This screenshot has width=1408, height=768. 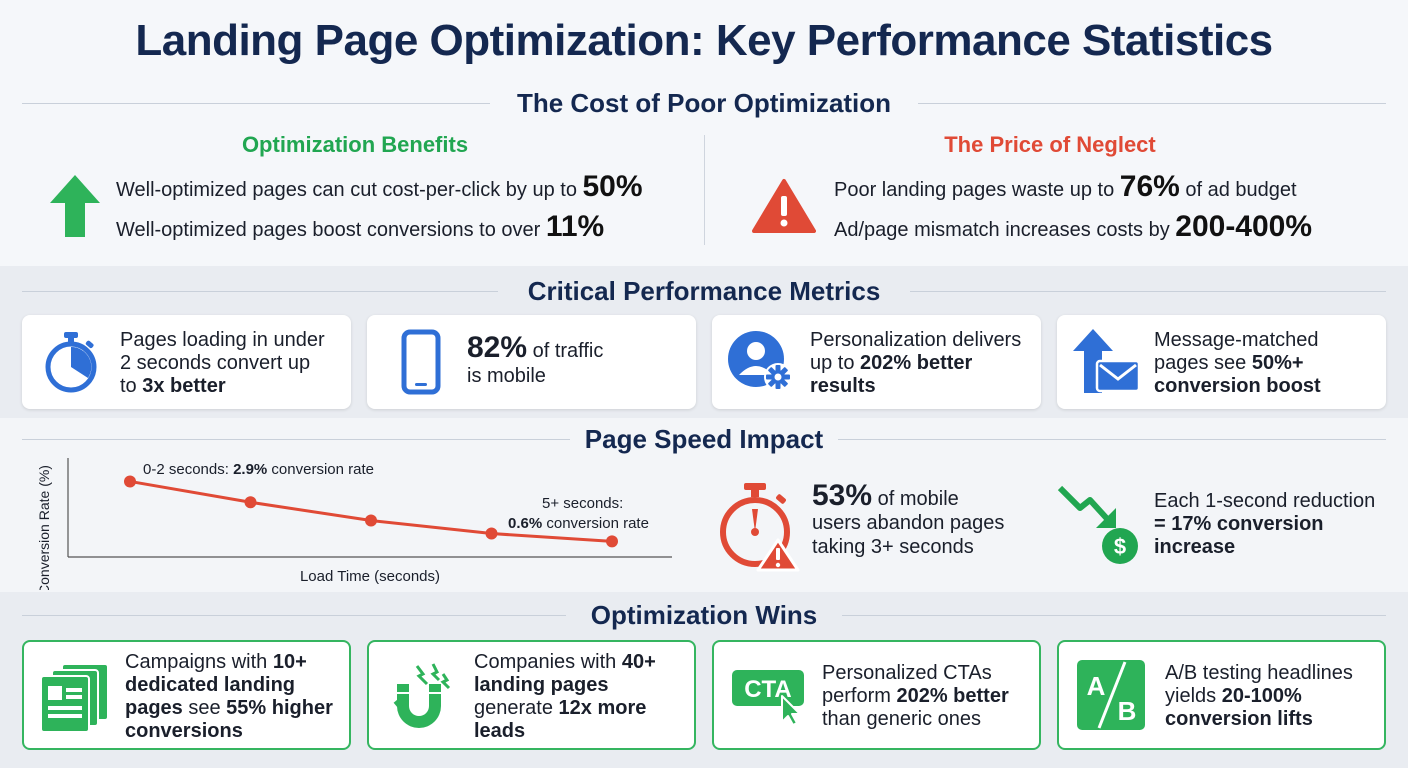 What do you see at coordinates (1233, 696) in the screenshot?
I see `card-line: yields 20-100%` at bounding box center [1233, 696].